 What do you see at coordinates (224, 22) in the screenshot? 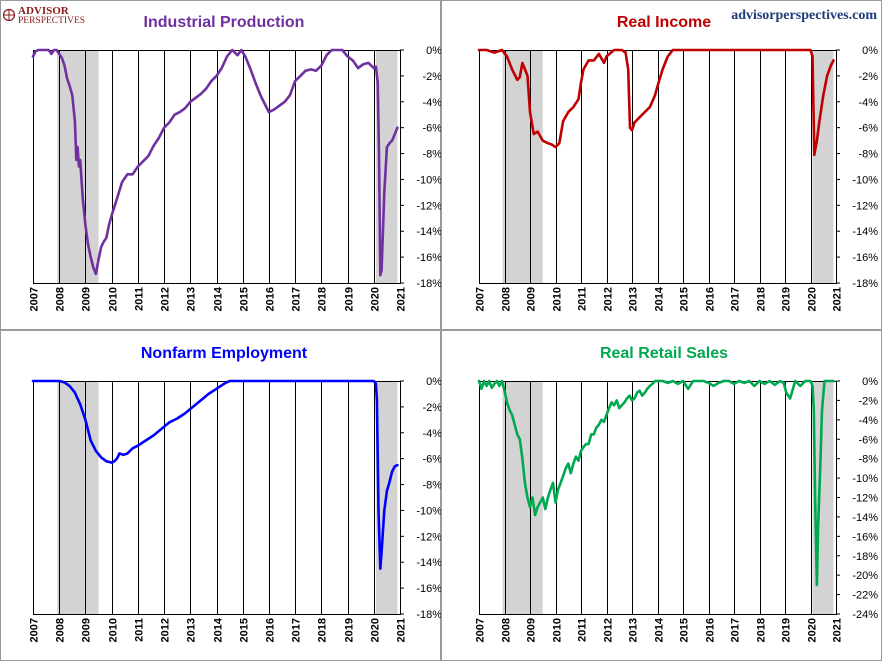
I see `chart-title: Industrial Production` at bounding box center [224, 22].